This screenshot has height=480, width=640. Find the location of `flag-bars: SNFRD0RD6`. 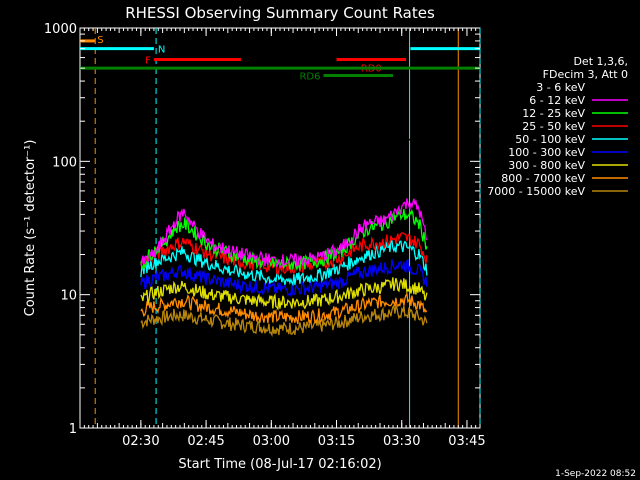

flag-bars: SNFRD0RD6 is located at coordinates (280, 59).